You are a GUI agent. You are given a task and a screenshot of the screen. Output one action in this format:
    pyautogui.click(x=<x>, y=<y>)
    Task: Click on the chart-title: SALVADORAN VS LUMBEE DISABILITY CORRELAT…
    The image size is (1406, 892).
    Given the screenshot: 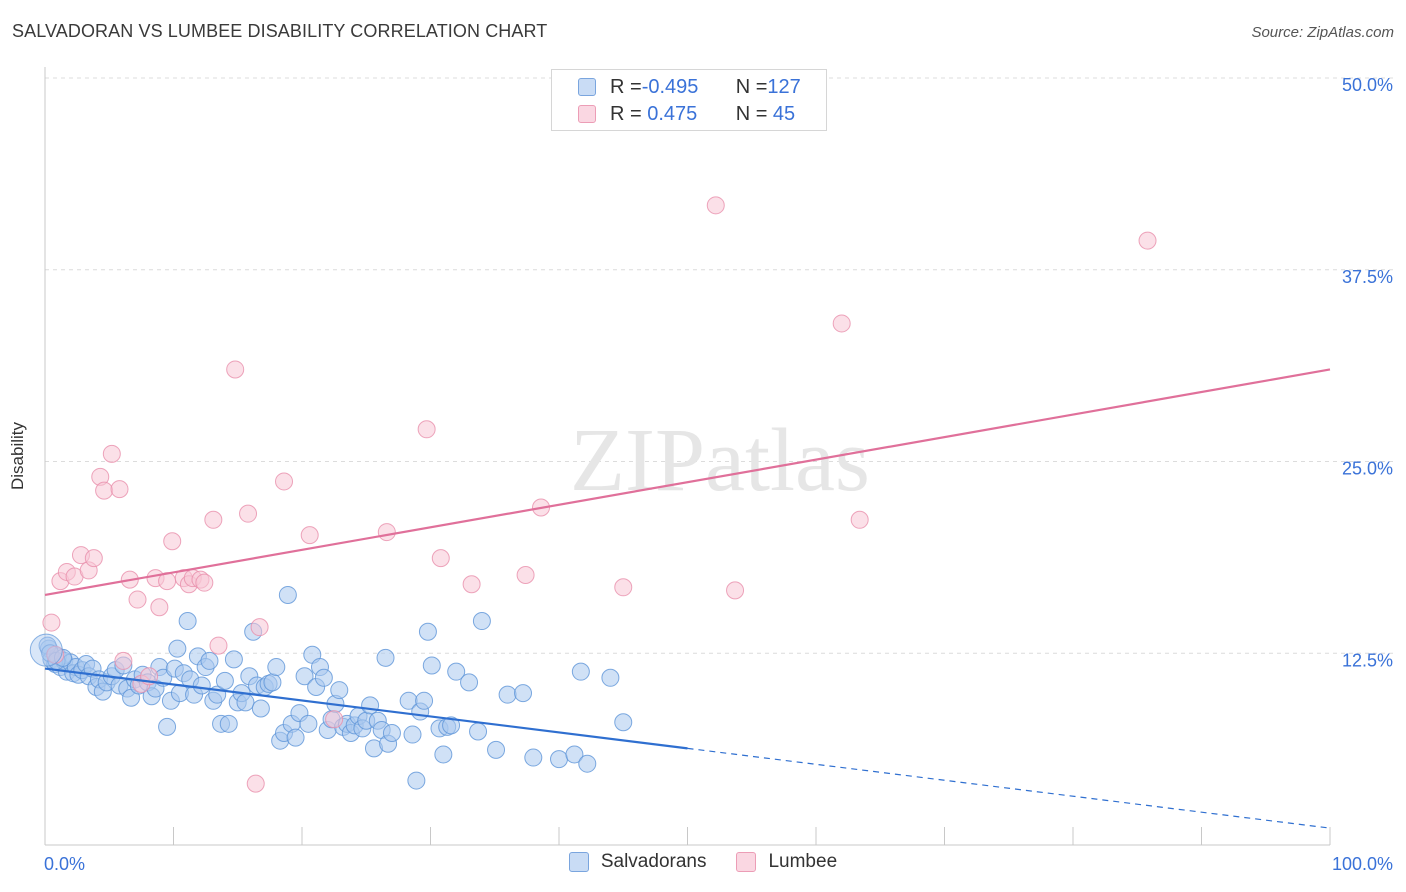 What is the action you would take?
    pyautogui.click(x=280, y=31)
    